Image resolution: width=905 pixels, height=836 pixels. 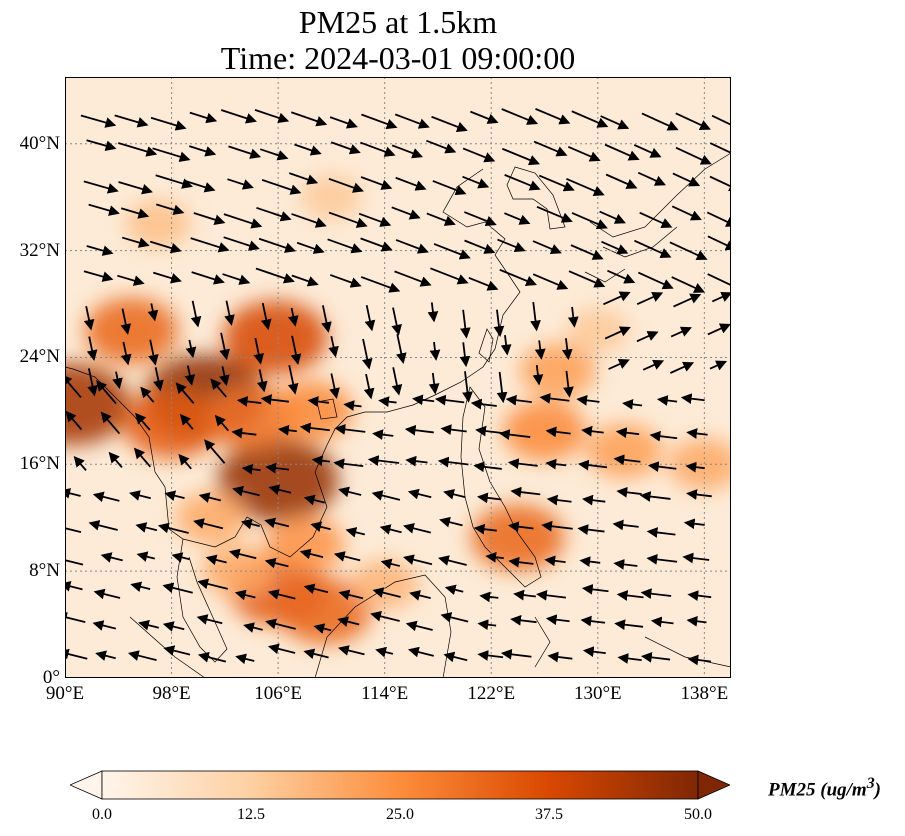 I want to click on taiwan, so click(x=486, y=345).